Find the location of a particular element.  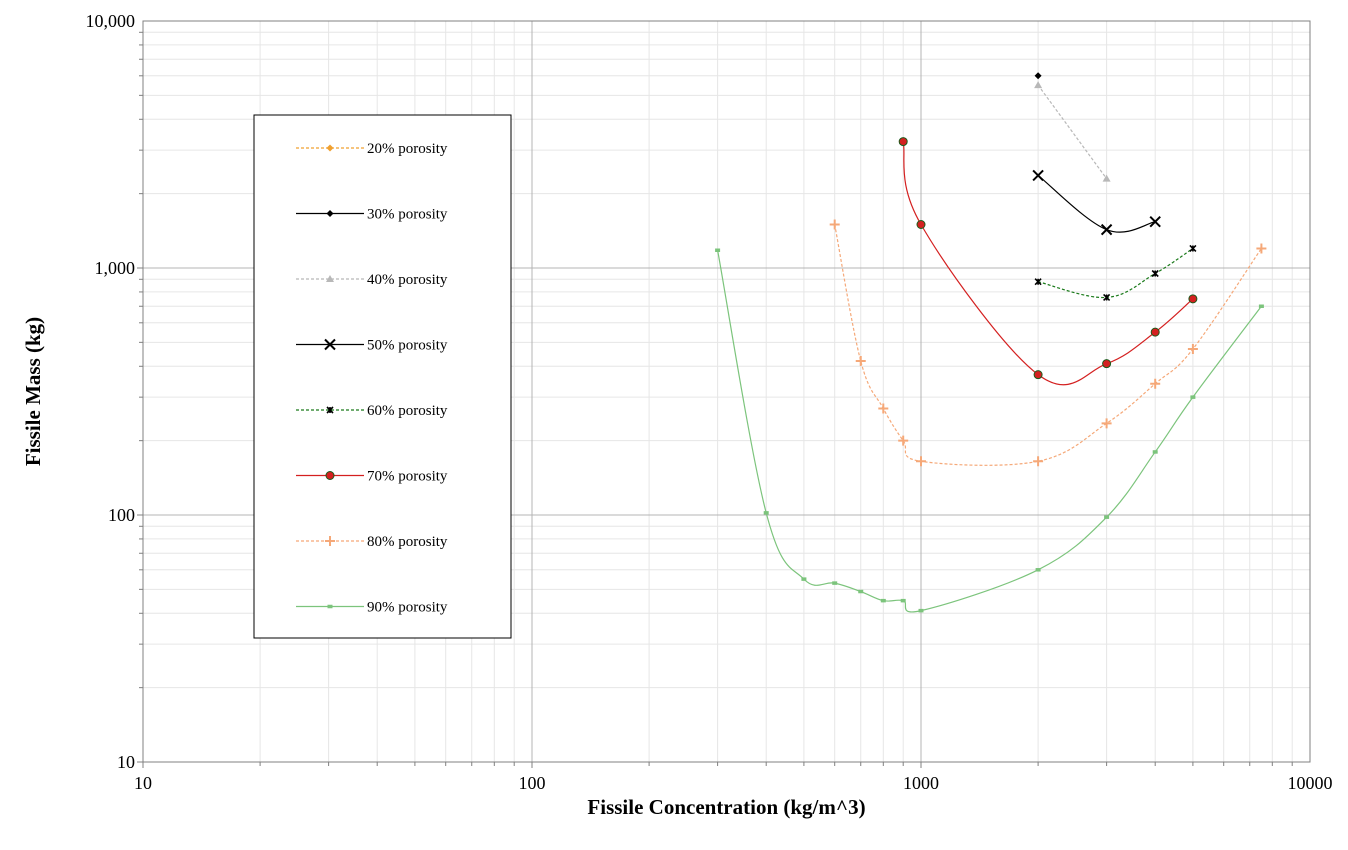

series-30-porosity is located at coordinates (1038, 76).